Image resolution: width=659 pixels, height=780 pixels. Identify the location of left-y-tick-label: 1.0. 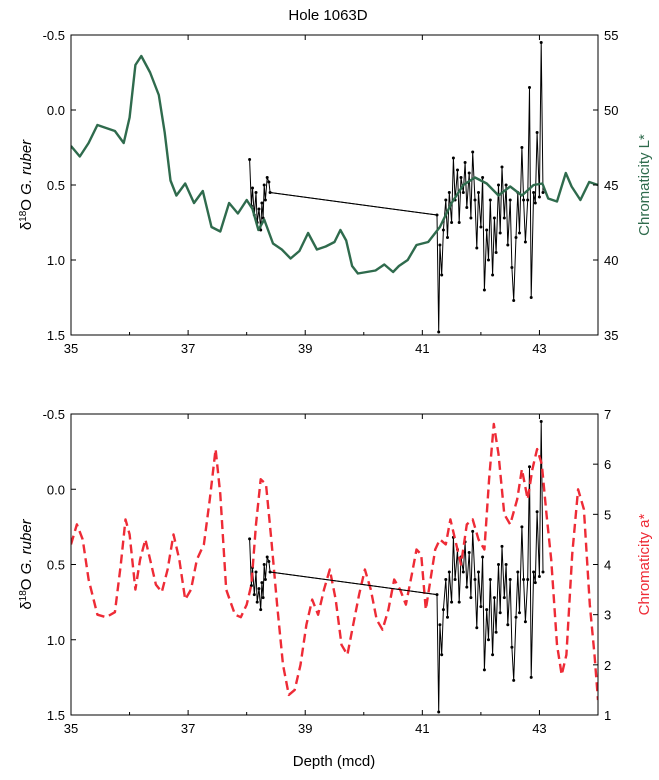
(56, 640).